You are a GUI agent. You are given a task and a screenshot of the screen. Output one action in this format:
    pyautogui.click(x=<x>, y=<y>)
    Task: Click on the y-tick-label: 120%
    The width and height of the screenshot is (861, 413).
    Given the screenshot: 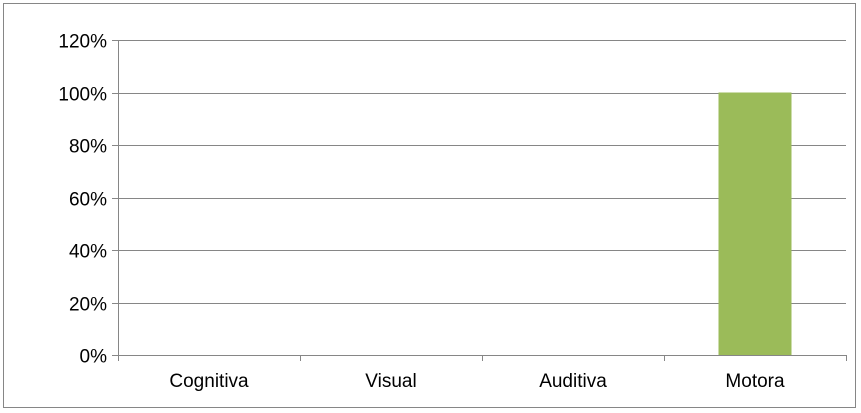 What is the action you would take?
    pyautogui.click(x=82, y=42)
    